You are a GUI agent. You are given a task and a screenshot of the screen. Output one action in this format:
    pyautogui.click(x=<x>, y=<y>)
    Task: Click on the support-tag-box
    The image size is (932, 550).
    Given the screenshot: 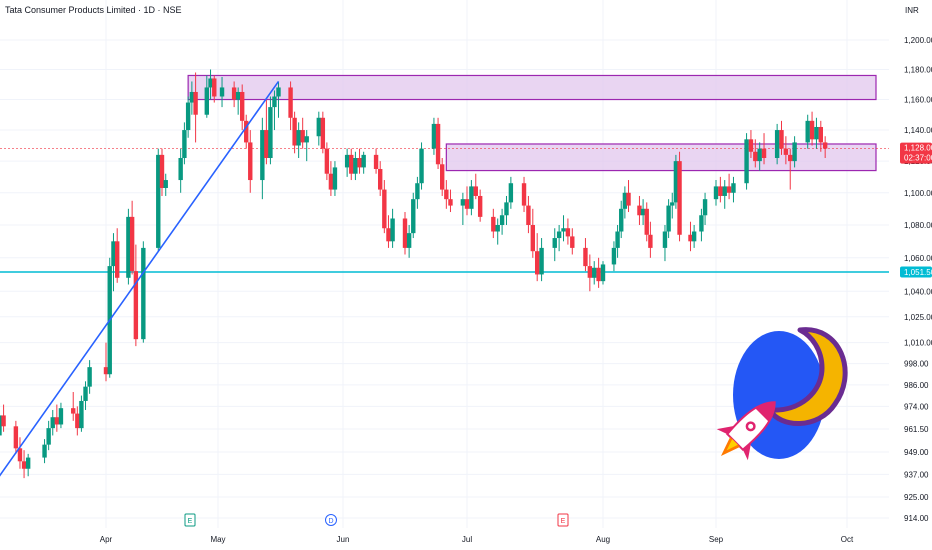 What is the action you would take?
    pyautogui.click(x=916, y=272)
    